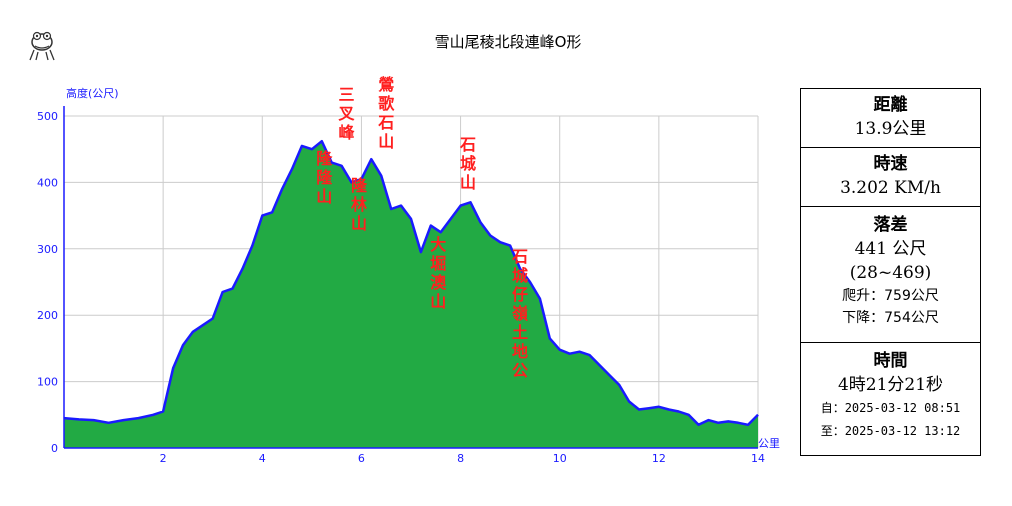 Image resolution: width=1012 pixels, height=506 pixels. What do you see at coordinates (520, 351) in the screenshot?
I see `peak-label-char: 地` at bounding box center [520, 351].